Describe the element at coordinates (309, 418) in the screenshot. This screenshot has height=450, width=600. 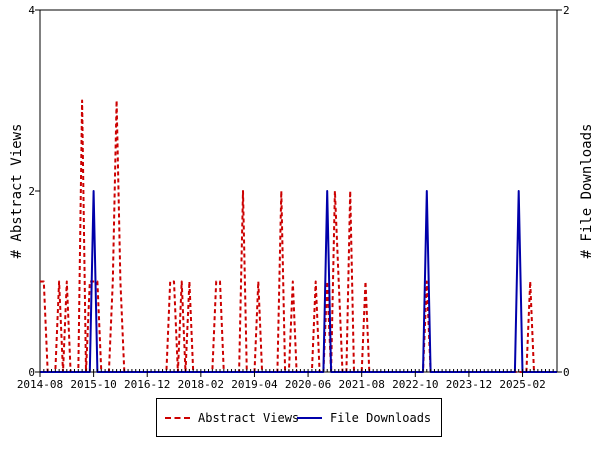
I see `legend-swatch-file-downloads` at that location.